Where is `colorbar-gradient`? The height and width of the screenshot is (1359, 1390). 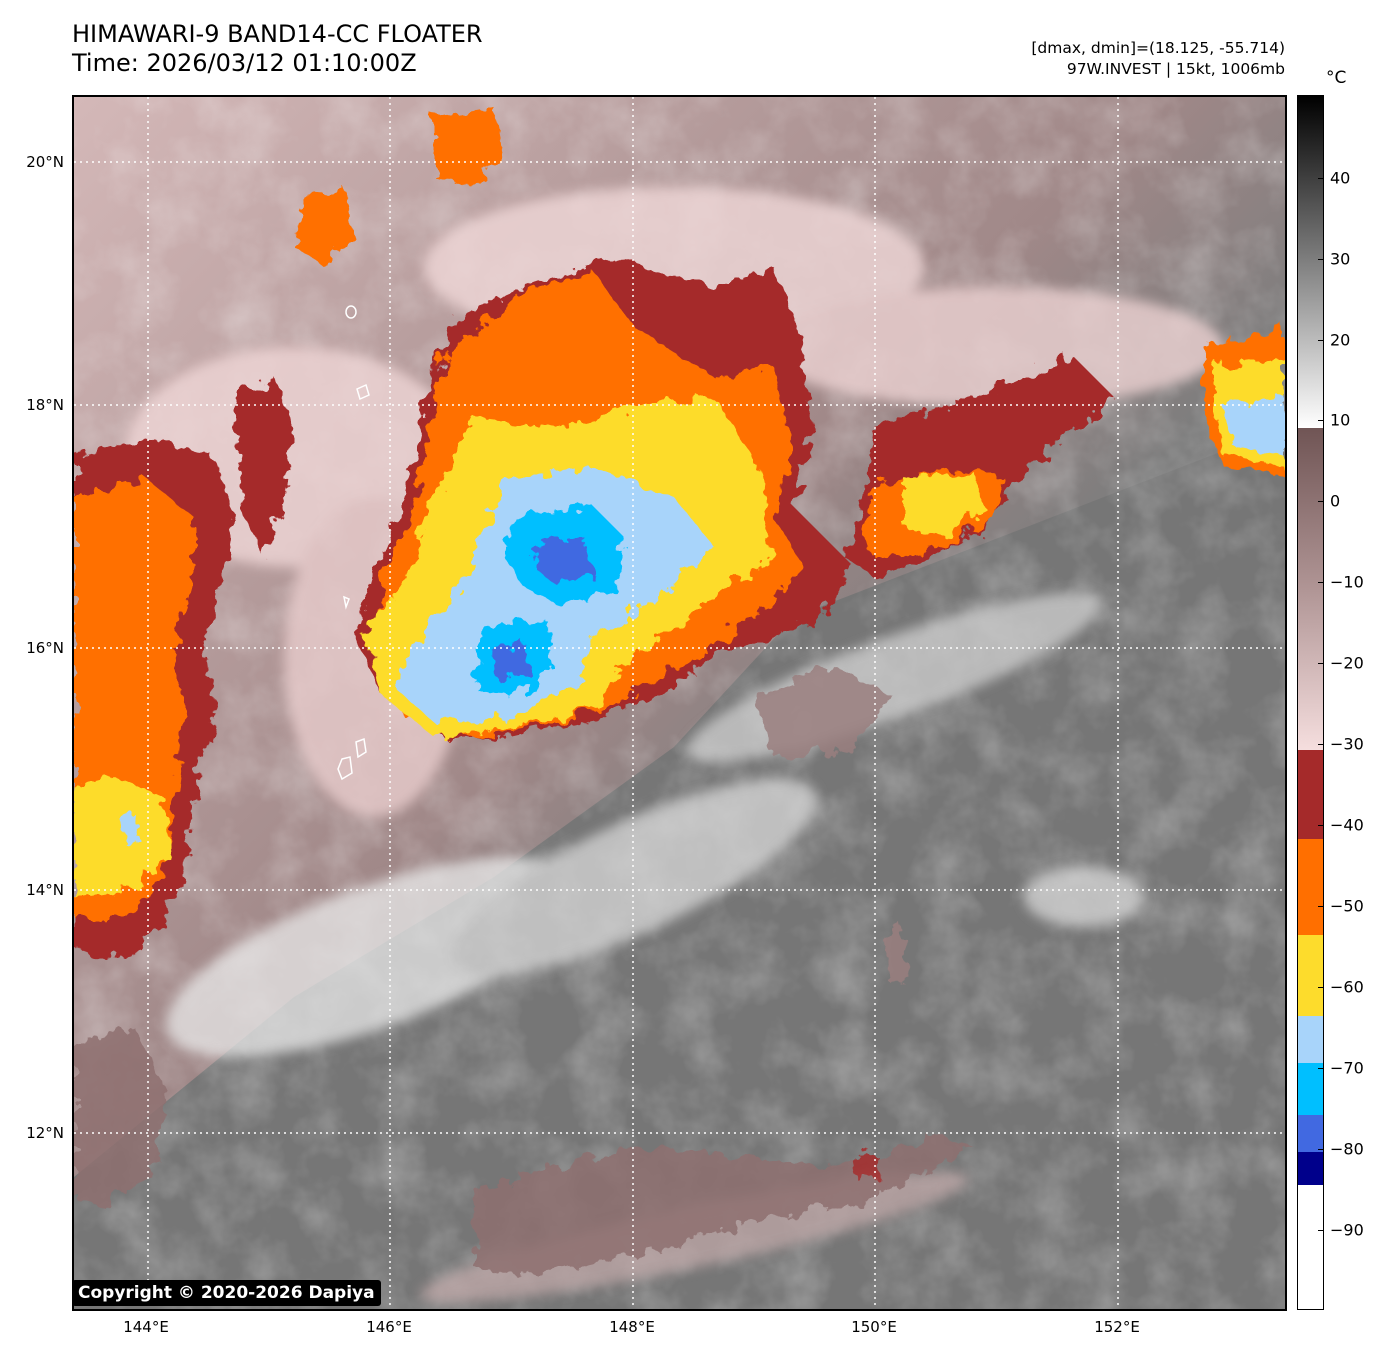 colorbar-gradient is located at coordinates (1310, 702).